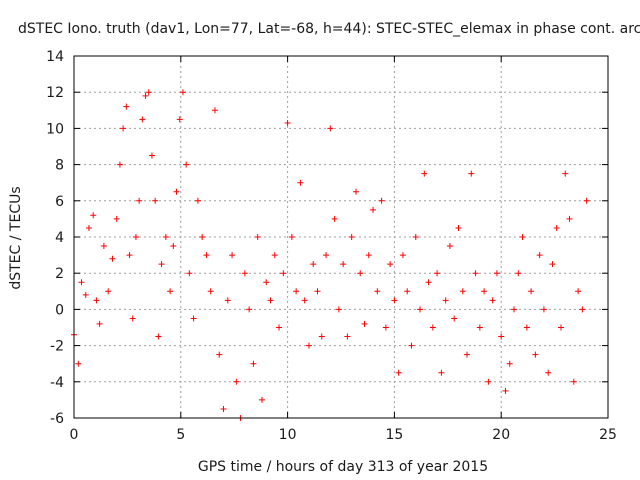 Image resolution: width=640 pixels, height=480 pixels. I want to click on y-tick-label: 12, so click(55, 93).